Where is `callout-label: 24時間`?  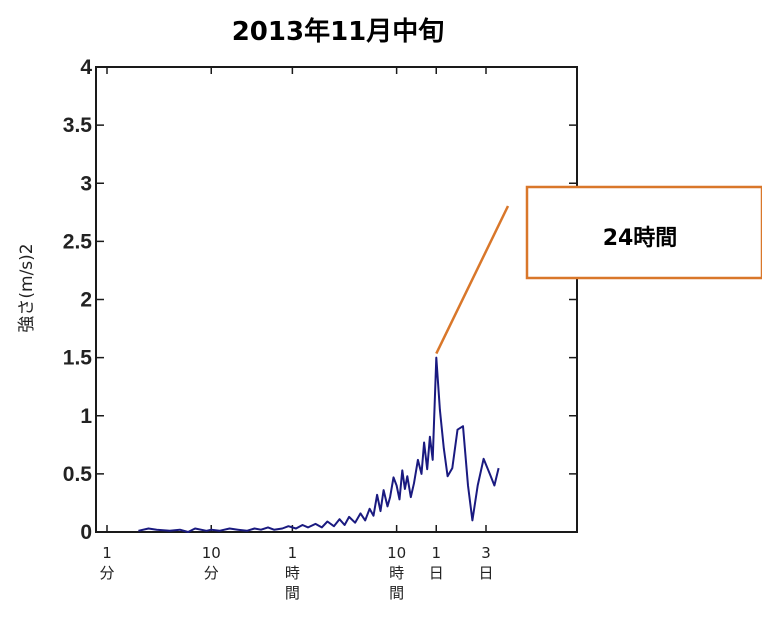
callout-label: 24時間 is located at coordinates (640, 238).